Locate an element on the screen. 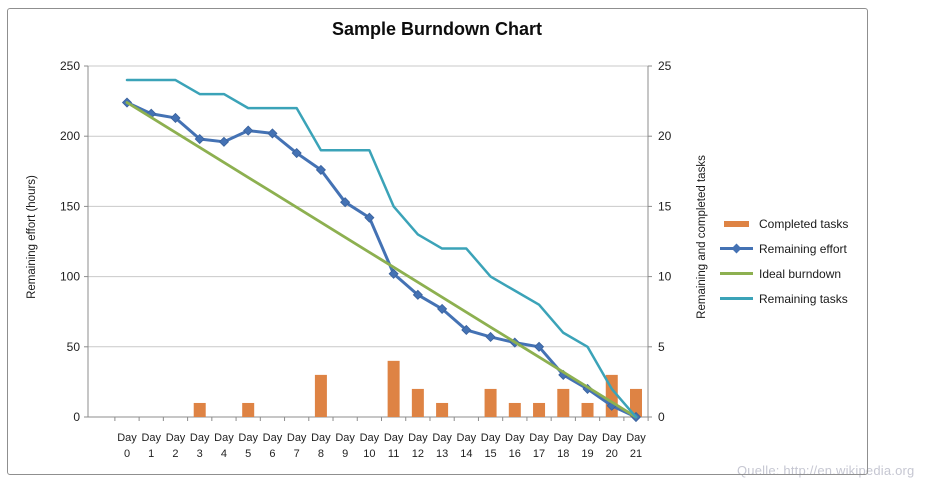 This screenshot has height=492, width=926. svg-text: 200 is located at coordinates (70, 136).